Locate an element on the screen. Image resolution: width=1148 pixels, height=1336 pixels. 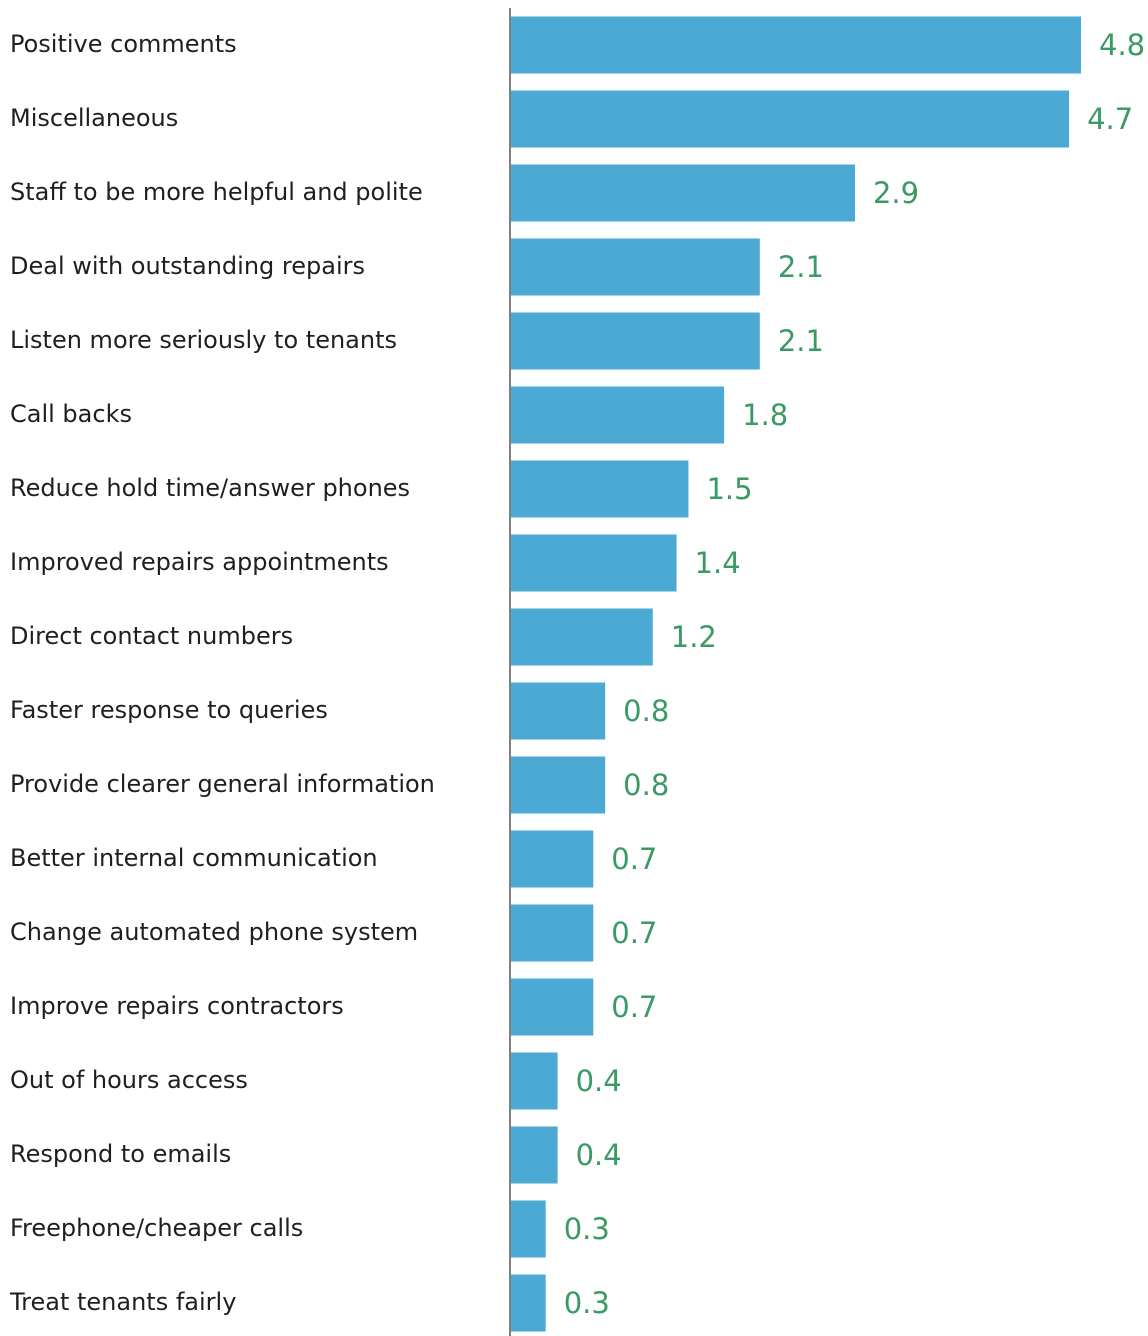
value-label: 2.9 is located at coordinates (896, 193).